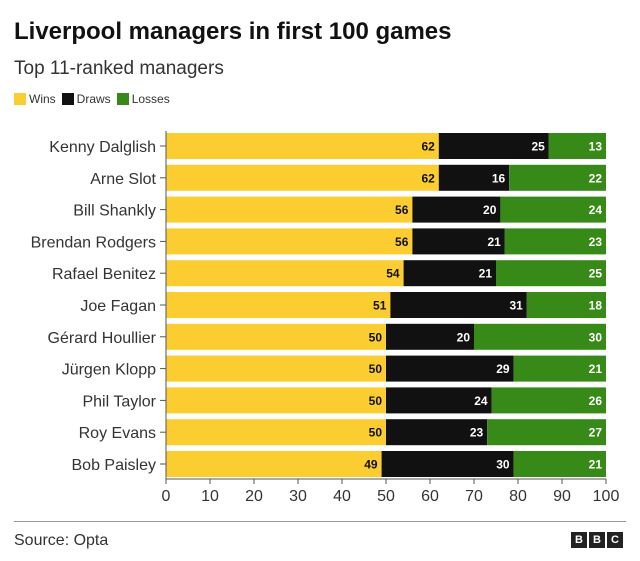  Describe the element at coordinates (67, 99) in the screenshot. I see `legend-swatch-draws` at that location.